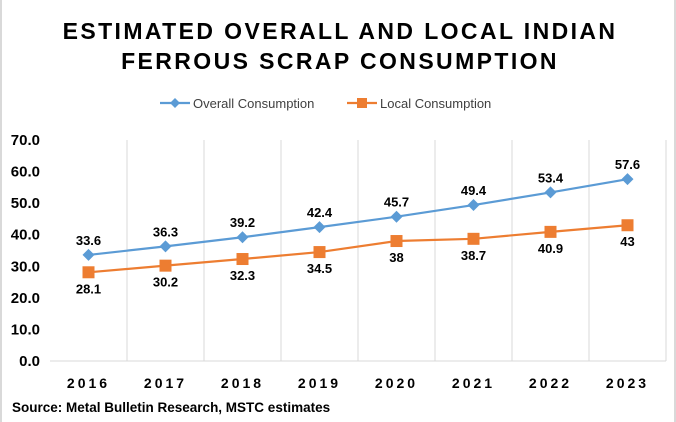  Describe the element at coordinates (340, 61) in the screenshot. I see `chart-title-line-2: FERROUS SCRAP CONSUMPTION` at that location.